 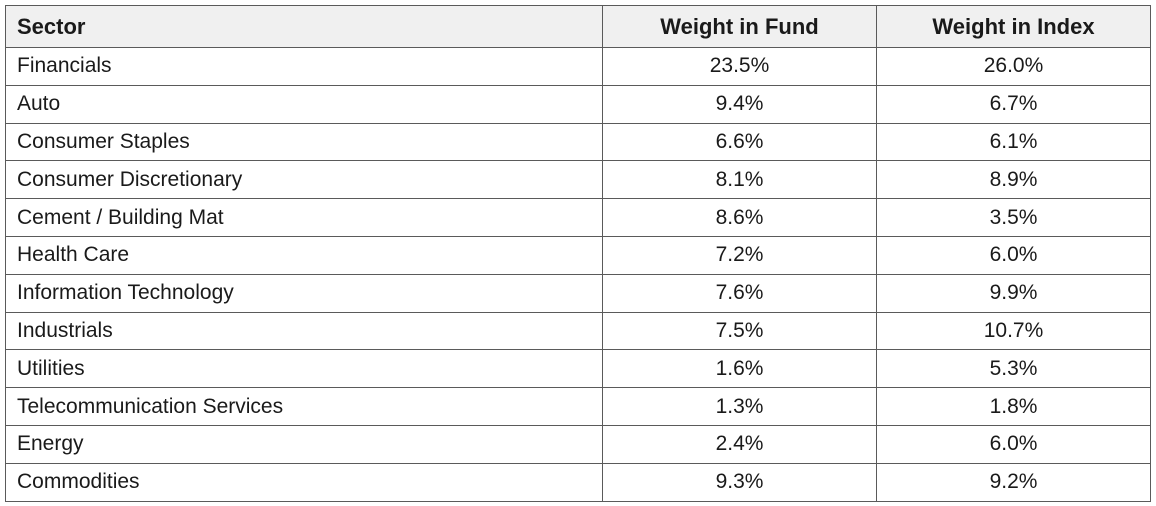 What do you see at coordinates (304, 66) in the screenshot?
I see `sector-cell: Financials` at bounding box center [304, 66].